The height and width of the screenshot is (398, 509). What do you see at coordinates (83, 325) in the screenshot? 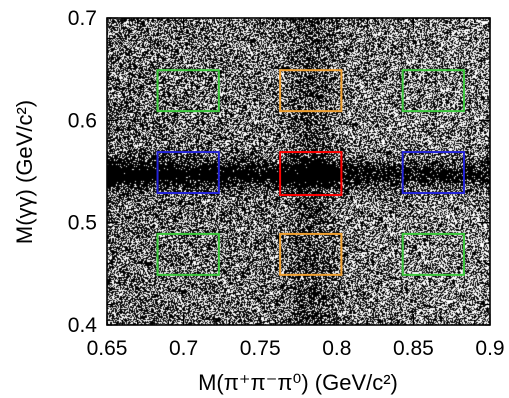
I see `y-tick-label: 0.4` at bounding box center [83, 325].